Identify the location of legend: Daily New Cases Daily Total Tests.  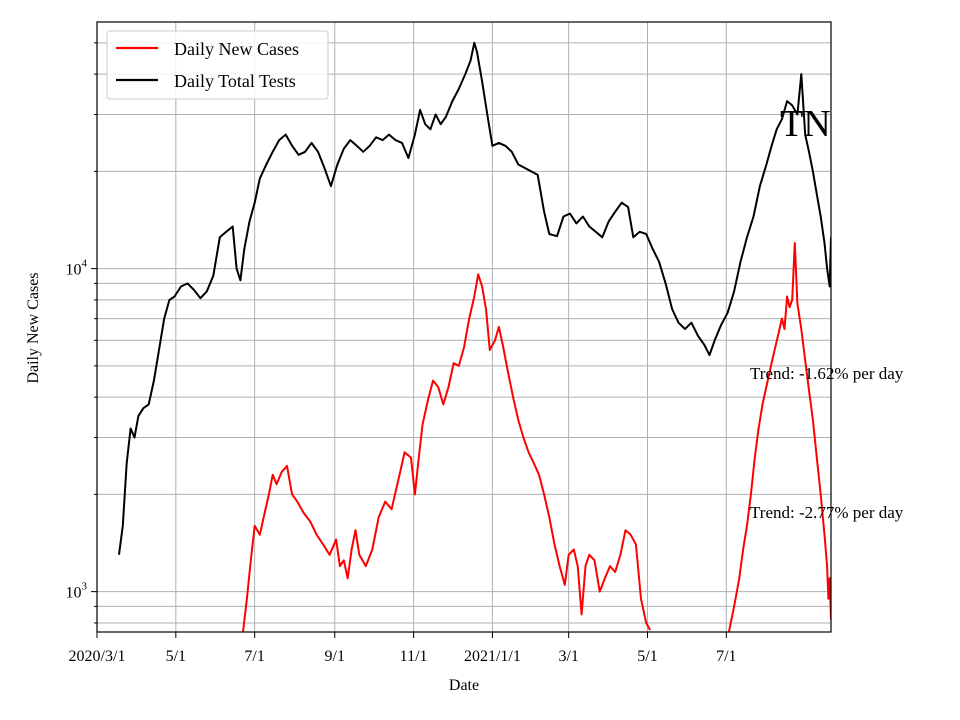
(217, 65).